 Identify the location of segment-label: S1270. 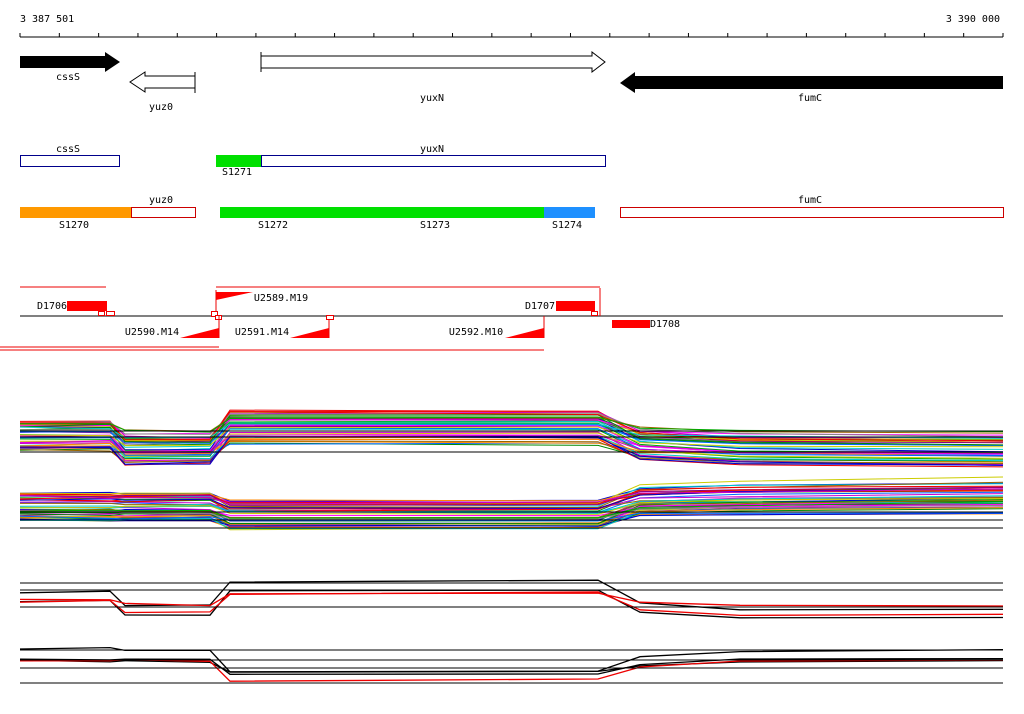
(74, 225).